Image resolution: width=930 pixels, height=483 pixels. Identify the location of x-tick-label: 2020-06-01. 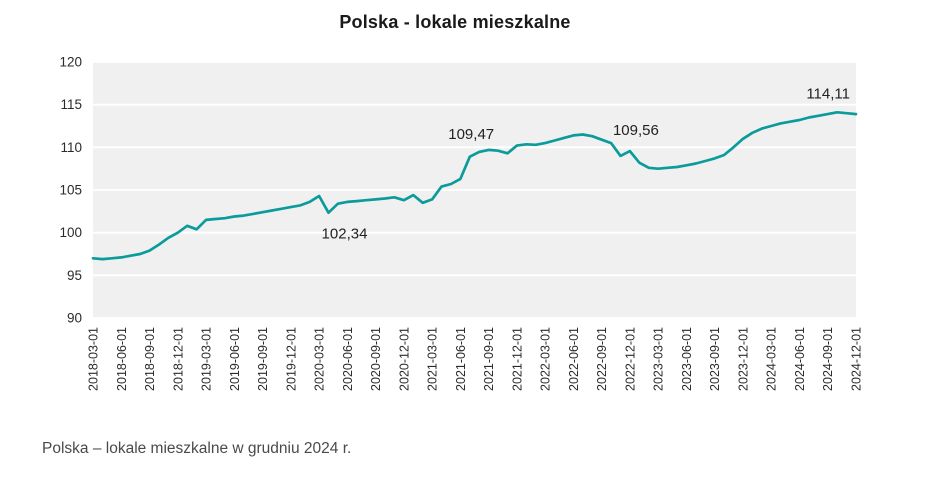
(348, 359).